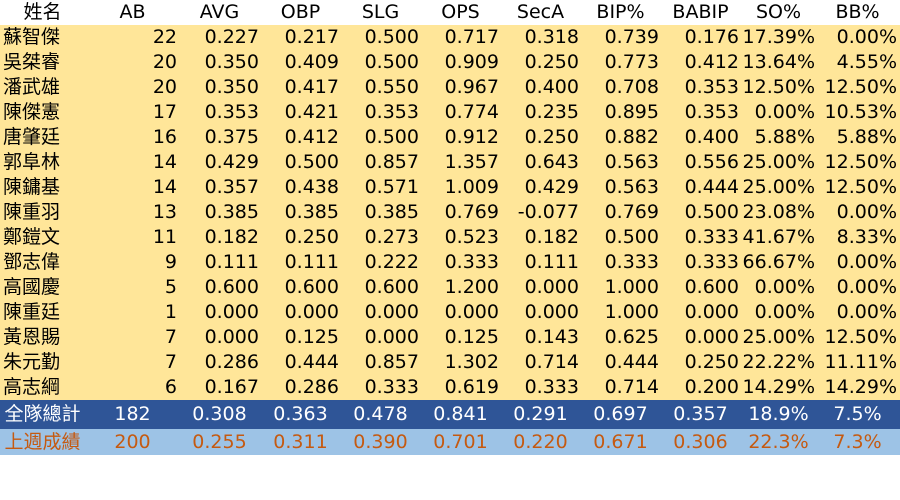  I want to click on player-name-cell: 高志綱, so click(32, 387).